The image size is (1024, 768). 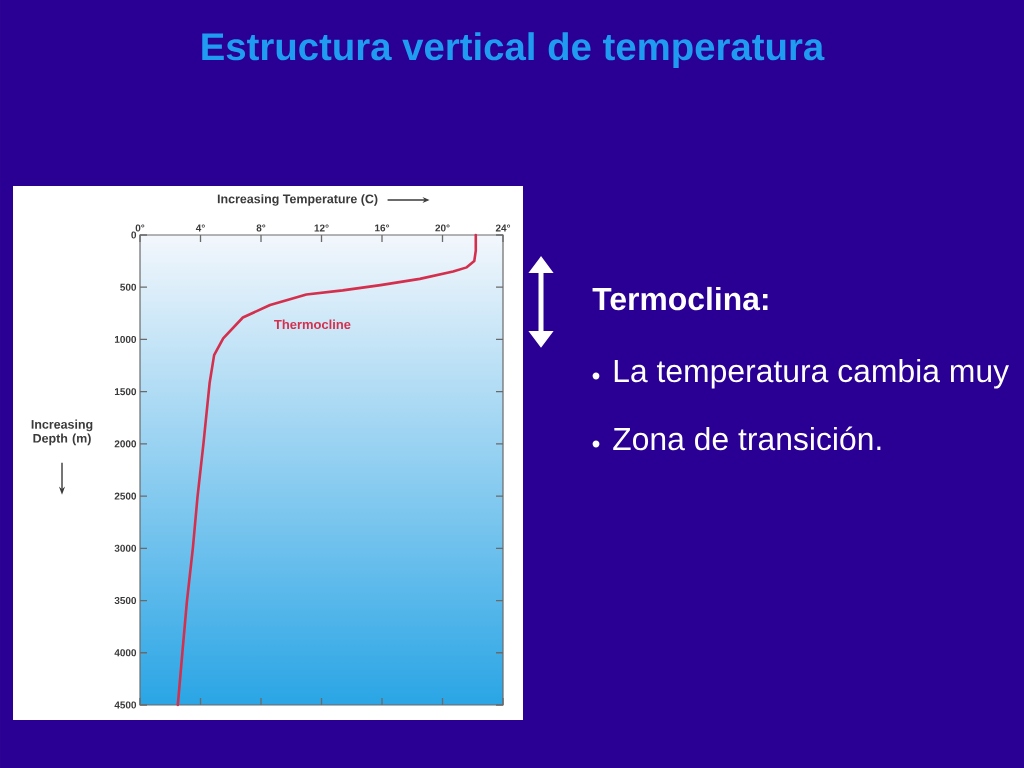 What do you see at coordinates (680, 298) in the screenshot?
I see `text: Termoclina:` at bounding box center [680, 298].